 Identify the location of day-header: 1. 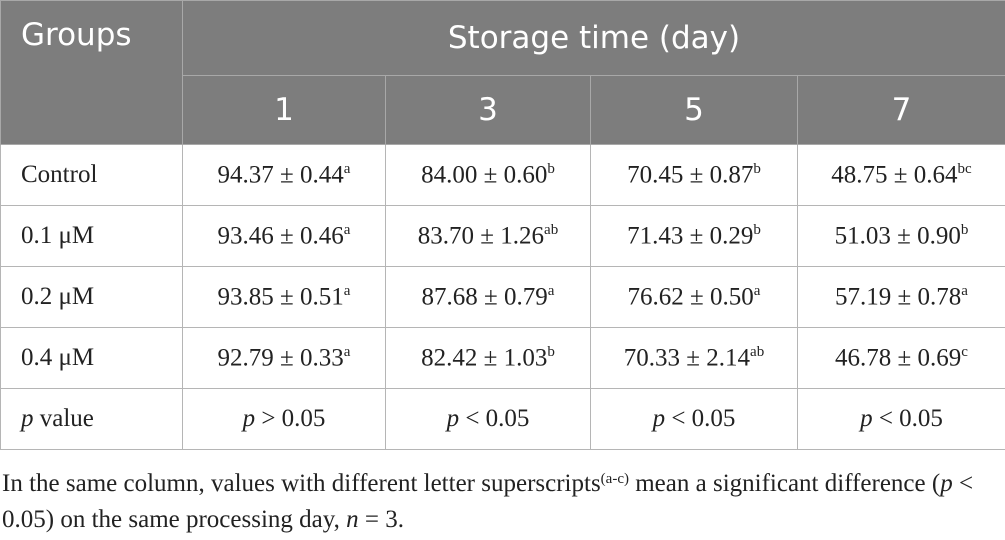
(284, 110).